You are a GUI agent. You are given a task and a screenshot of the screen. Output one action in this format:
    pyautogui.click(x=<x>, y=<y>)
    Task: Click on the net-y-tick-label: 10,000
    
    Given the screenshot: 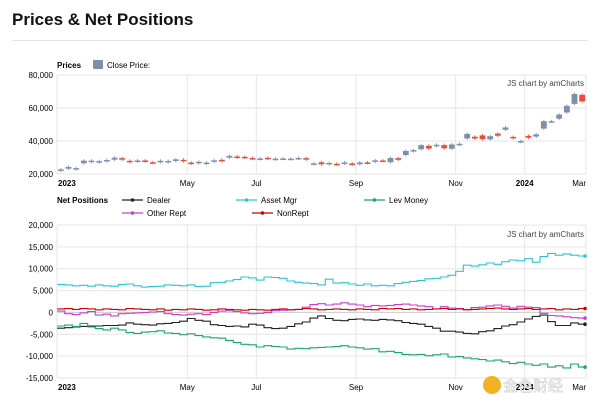 What is the action you would take?
    pyautogui.click(x=41, y=269)
    